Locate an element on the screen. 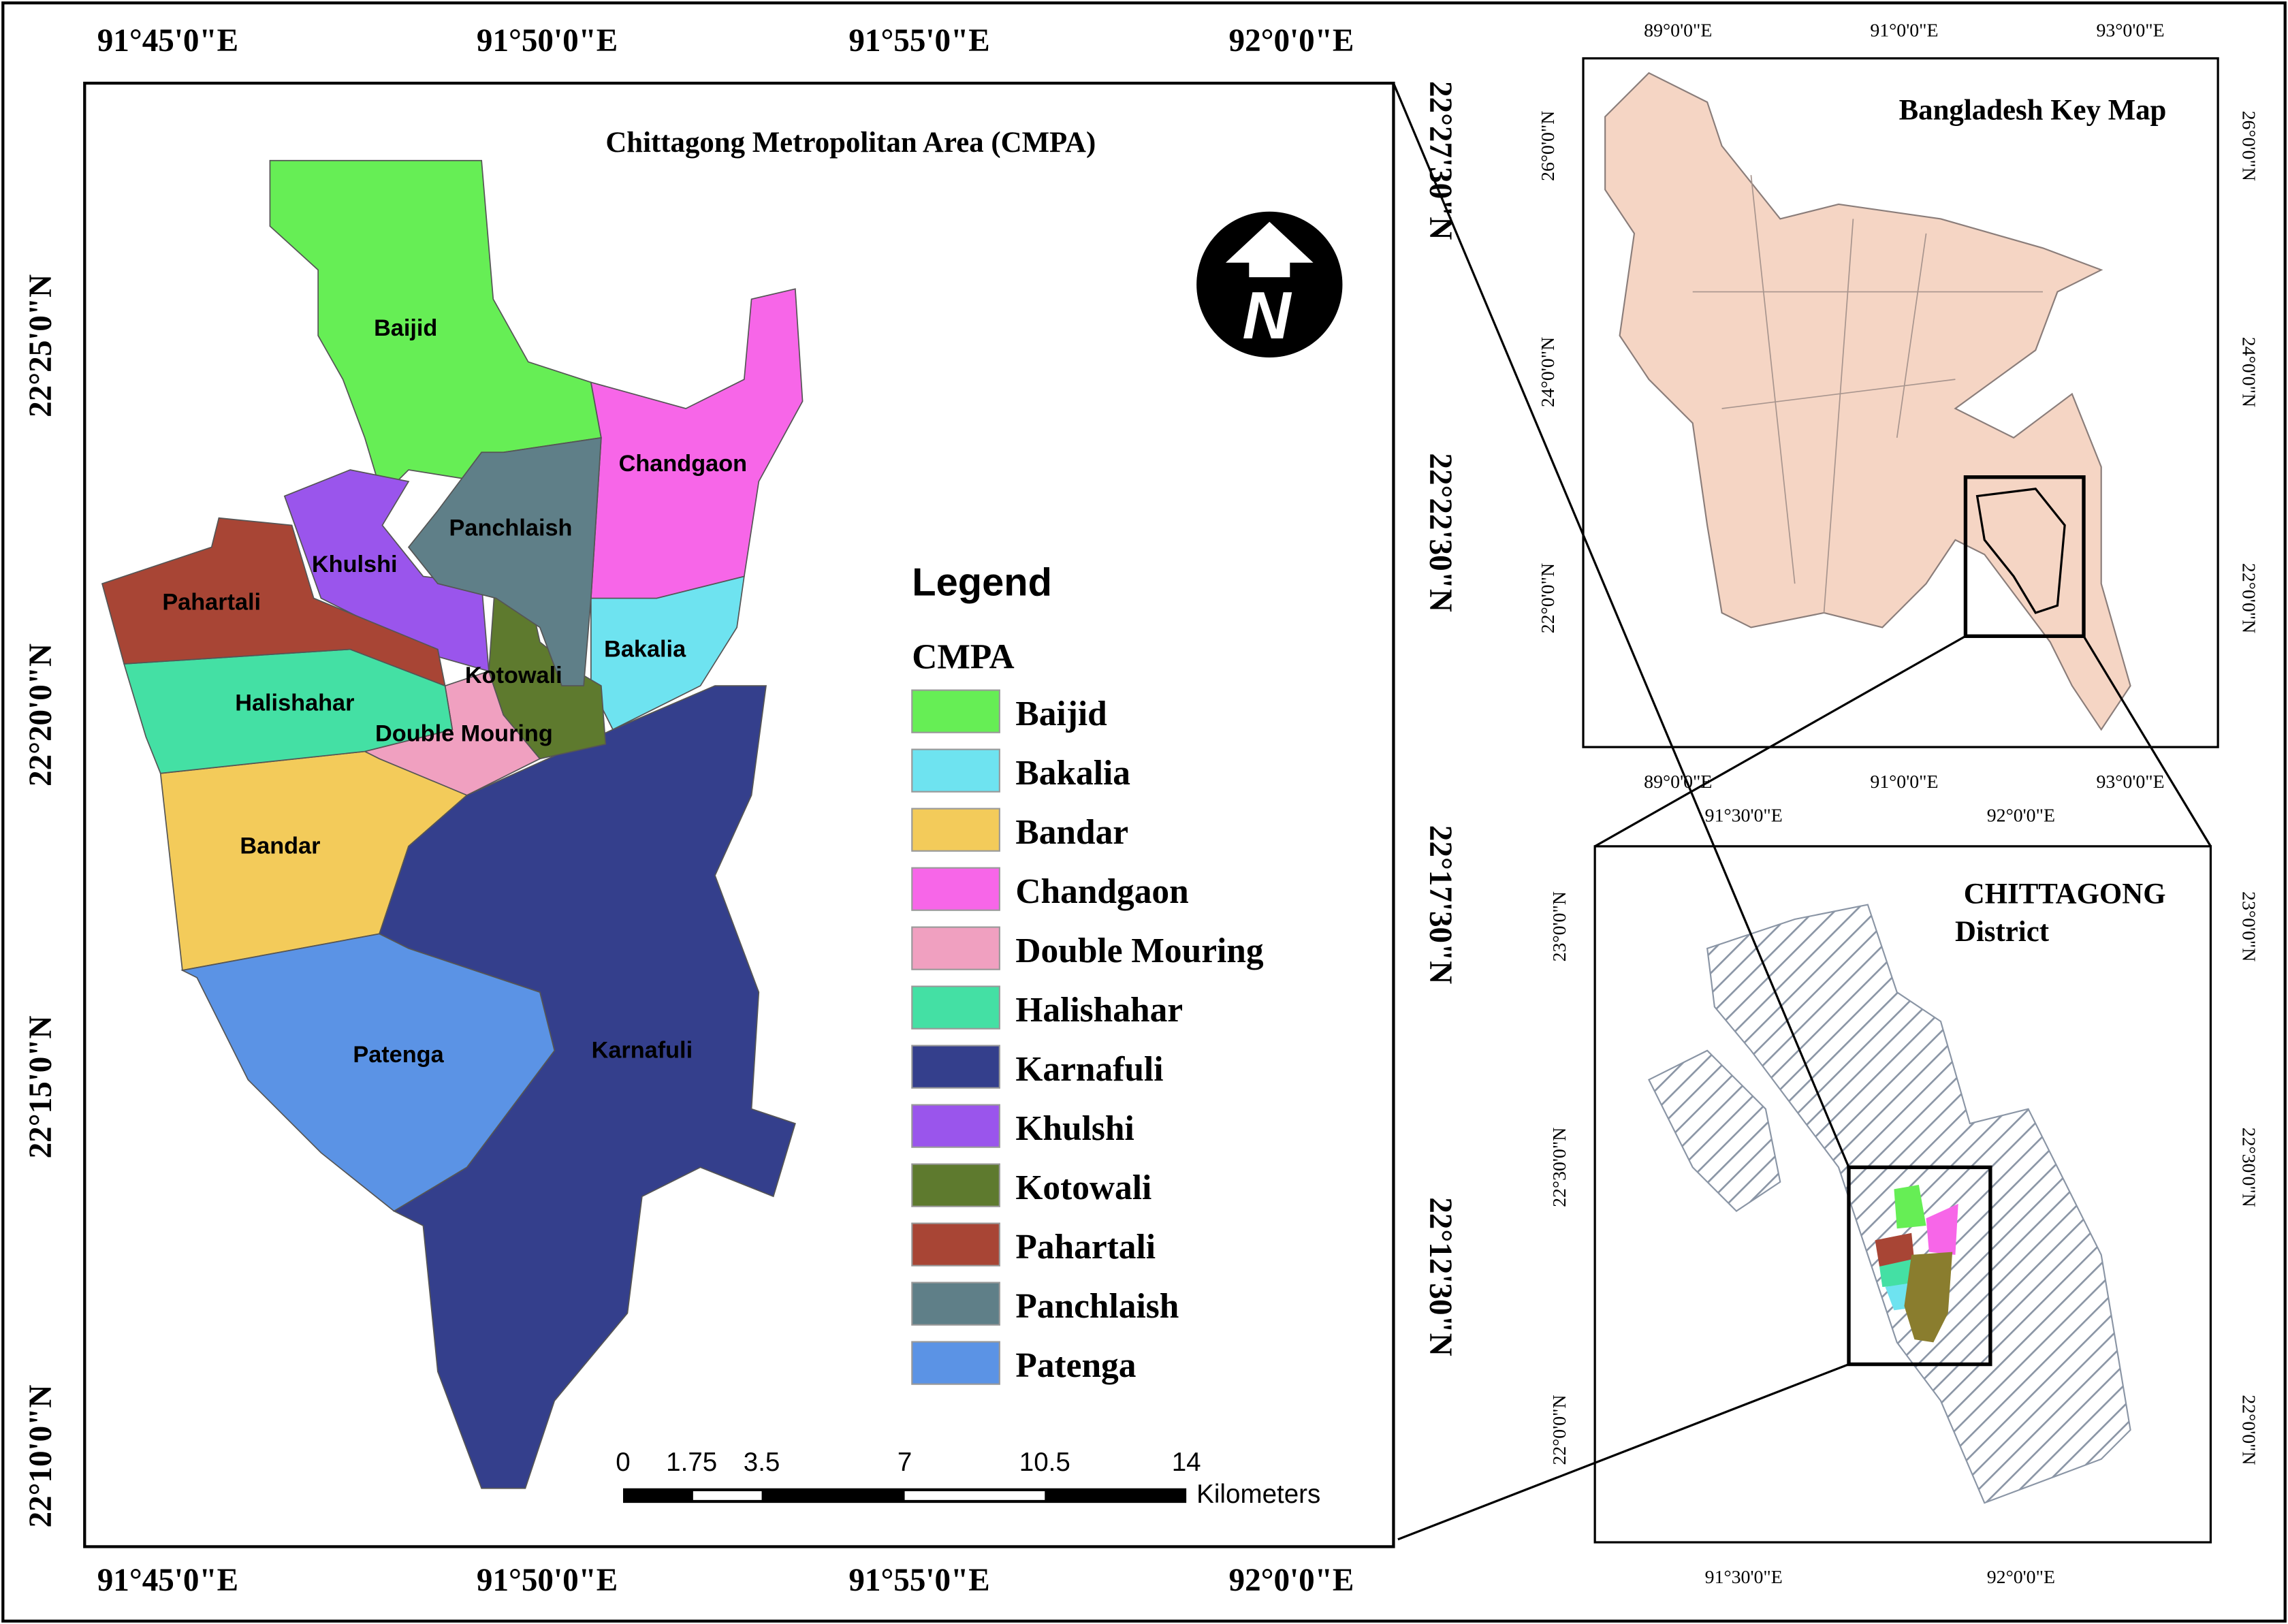 The width and height of the screenshot is (2288, 1624). bottom-coordinate-label: 91°0'0"E is located at coordinates (1904, 782).